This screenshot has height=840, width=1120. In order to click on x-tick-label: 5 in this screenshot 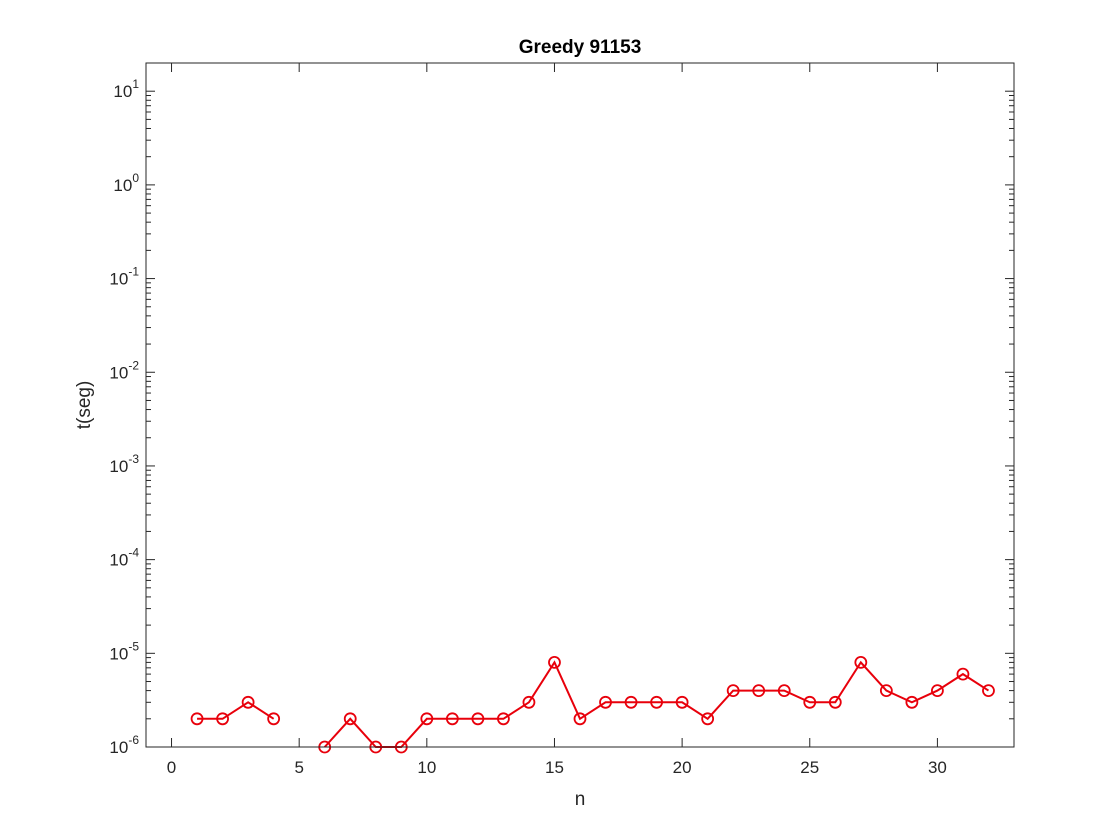, I will do `click(298, 767)`.